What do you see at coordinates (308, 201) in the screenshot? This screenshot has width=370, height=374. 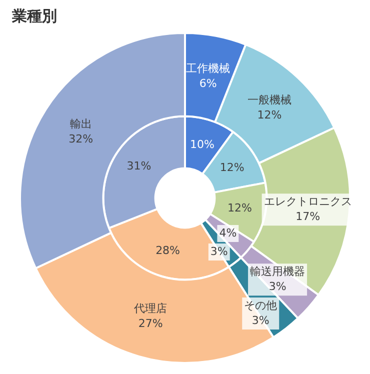 I see `slice-label: エレクトロニクス` at bounding box center [308, 201].